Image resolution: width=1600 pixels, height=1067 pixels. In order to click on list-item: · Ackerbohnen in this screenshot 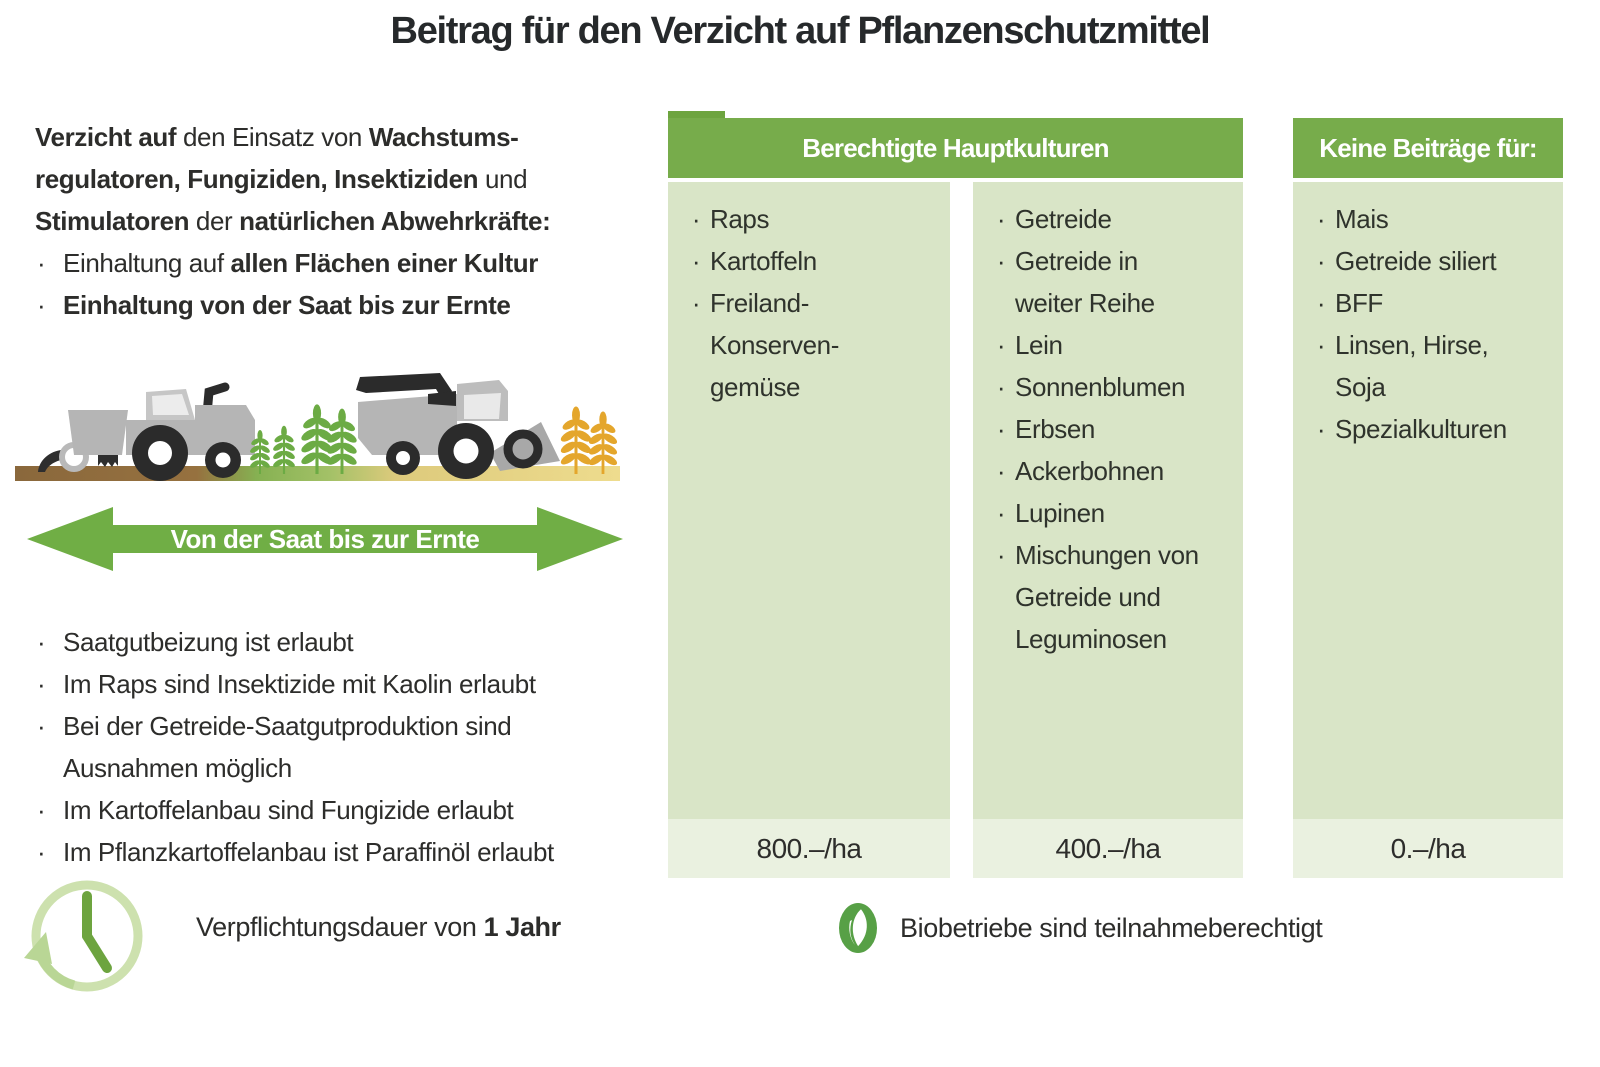, I will do `click(1112, 471)`.